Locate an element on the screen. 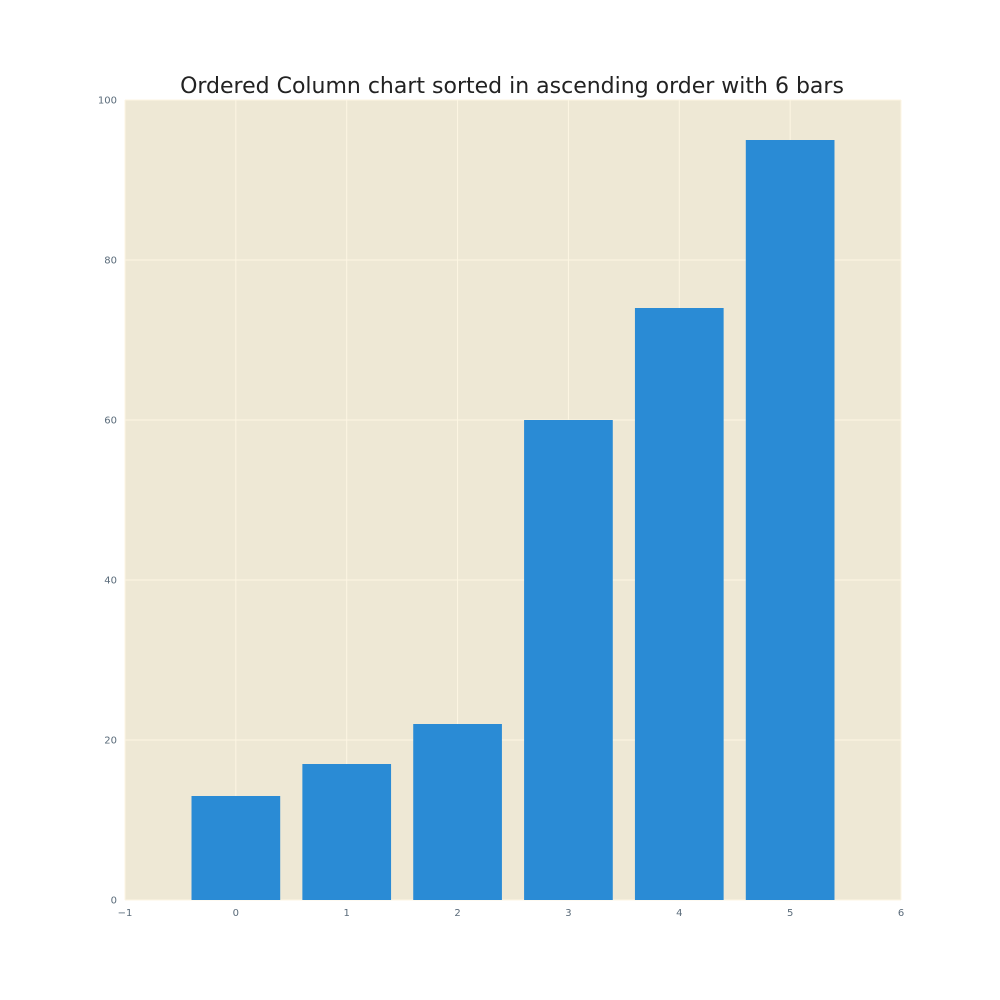 The height and width of the screenshot is (1000, 1000). x-tick-label: 6 is located at coordinates (901, 913).